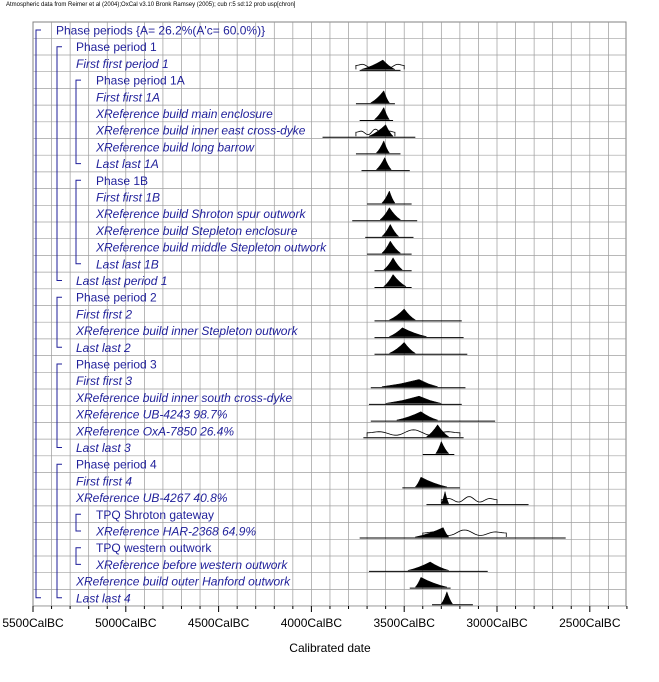  I want to click on row-label: XReference UB-4243 98.7%, so click(151, 415).